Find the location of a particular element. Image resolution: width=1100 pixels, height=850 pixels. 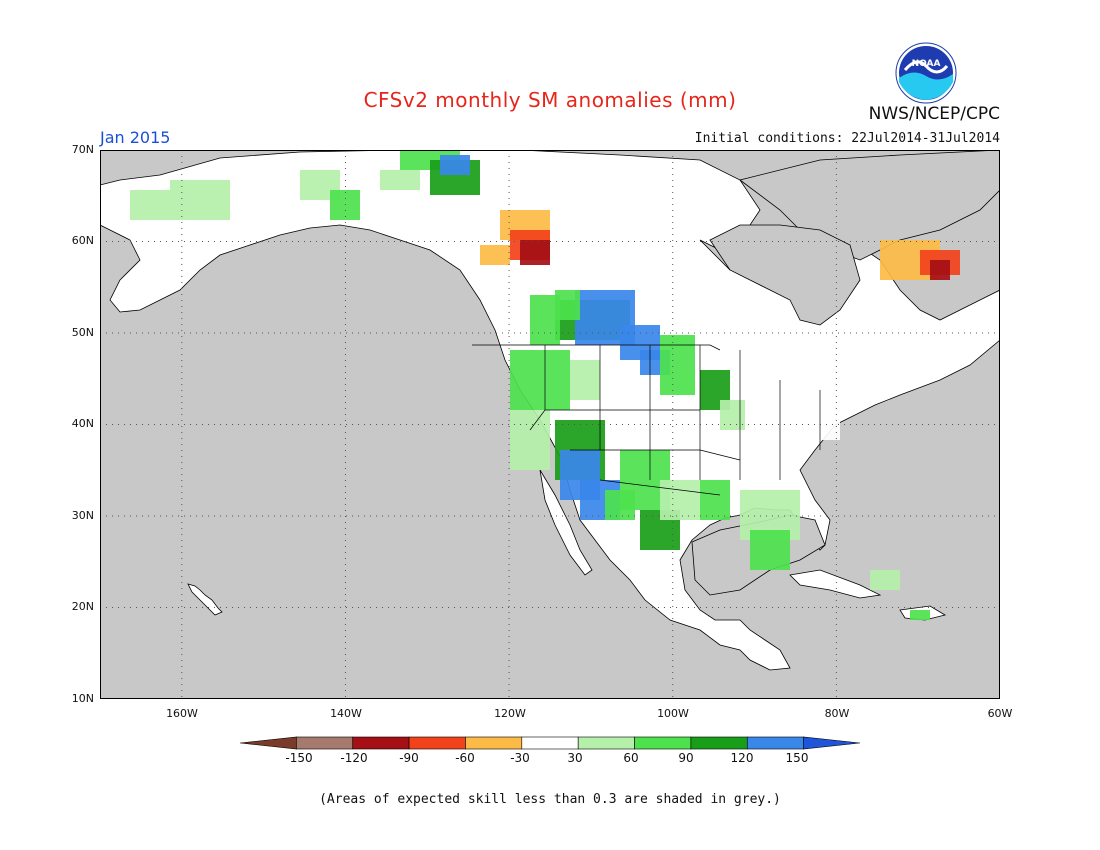

hawaii-islands is located at coordinates (205, 599).